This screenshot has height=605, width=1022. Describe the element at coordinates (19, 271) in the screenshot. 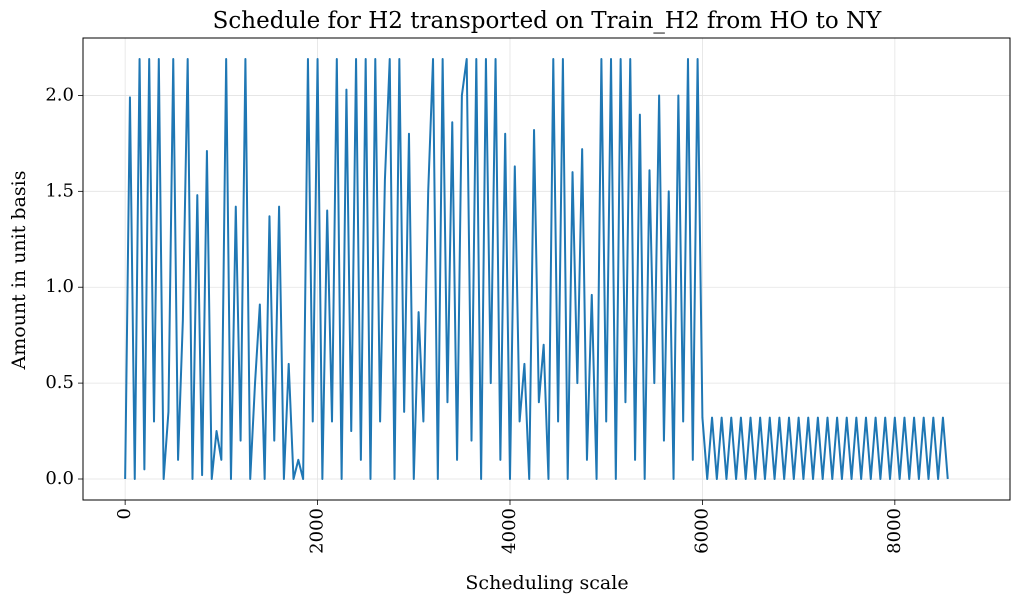

I see `y-axis-label: Amount in unit basis` at that location.